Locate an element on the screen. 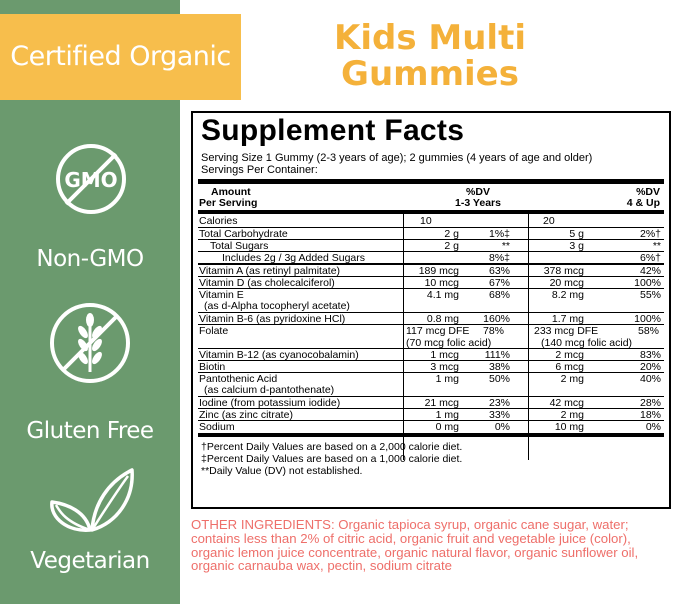 The width and height of the screenshot is (679, 604). table-row: Biotin 3 mcg 38% 6 mcg 20% is located at coordinates (431, 366).